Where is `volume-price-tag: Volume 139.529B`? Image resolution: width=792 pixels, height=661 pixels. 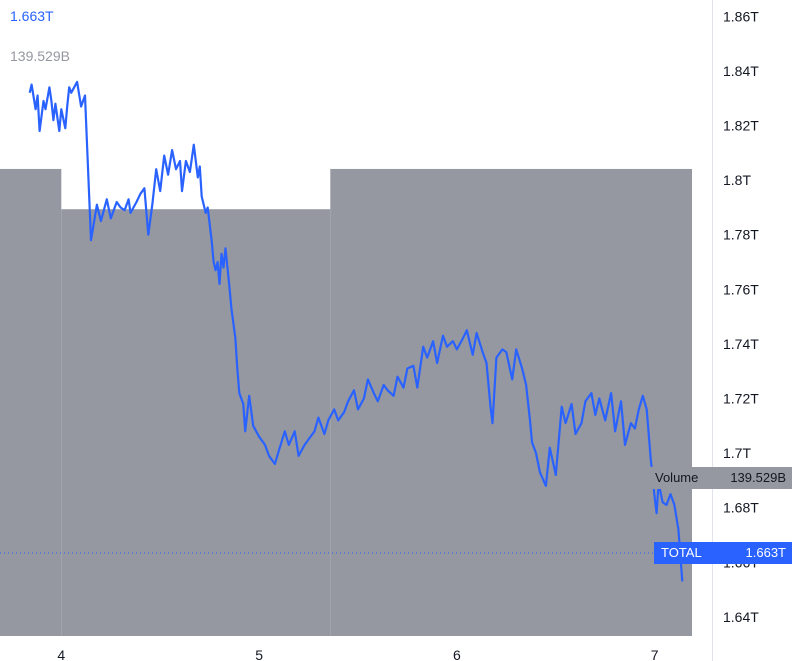
volume-price-tag: Volume 139.529B is located at coordinates (720, 478).